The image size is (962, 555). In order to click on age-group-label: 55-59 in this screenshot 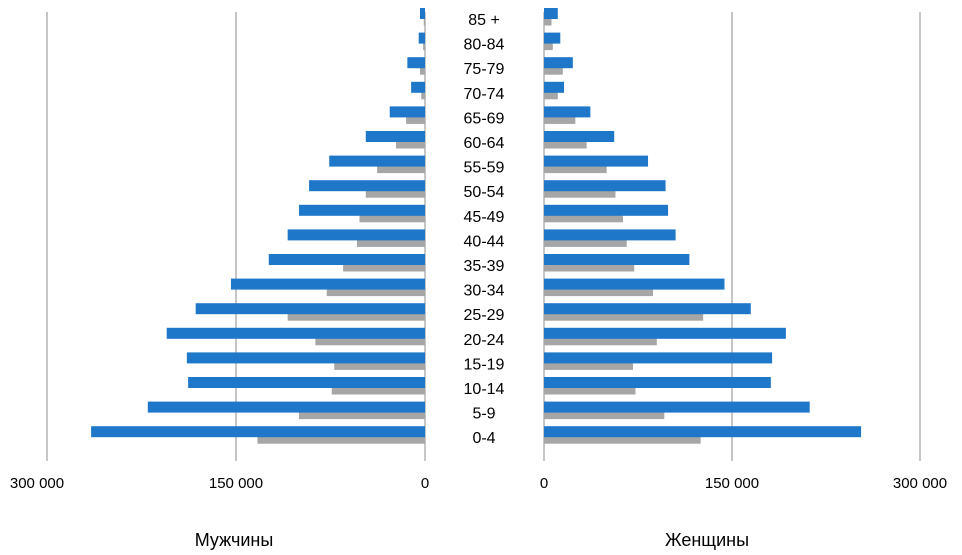, I will do `click(484, 168)`.